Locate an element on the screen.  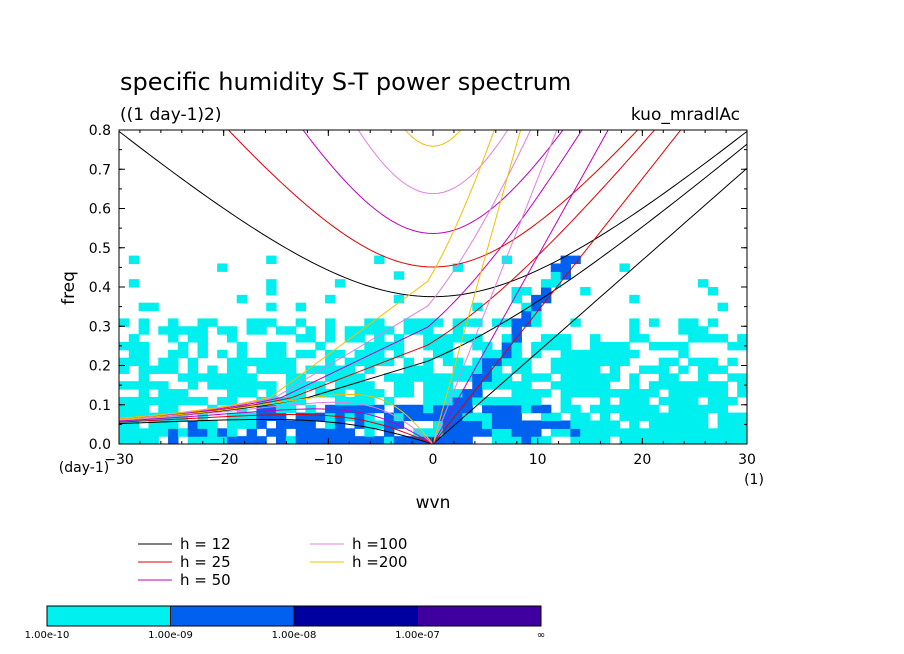
rossby-curve is located at coordinates (276, 426).